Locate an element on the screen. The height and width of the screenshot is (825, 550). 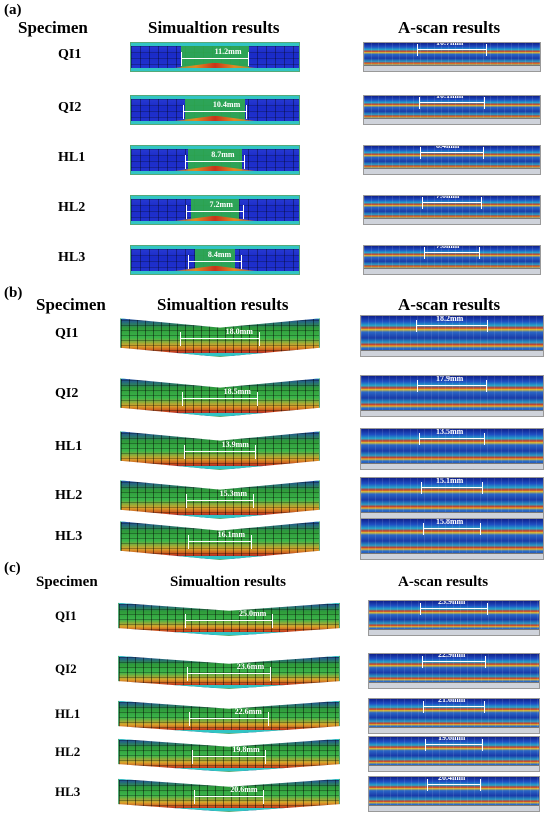
simulation-value: 8.7mm is located at coordinates (223, 155).